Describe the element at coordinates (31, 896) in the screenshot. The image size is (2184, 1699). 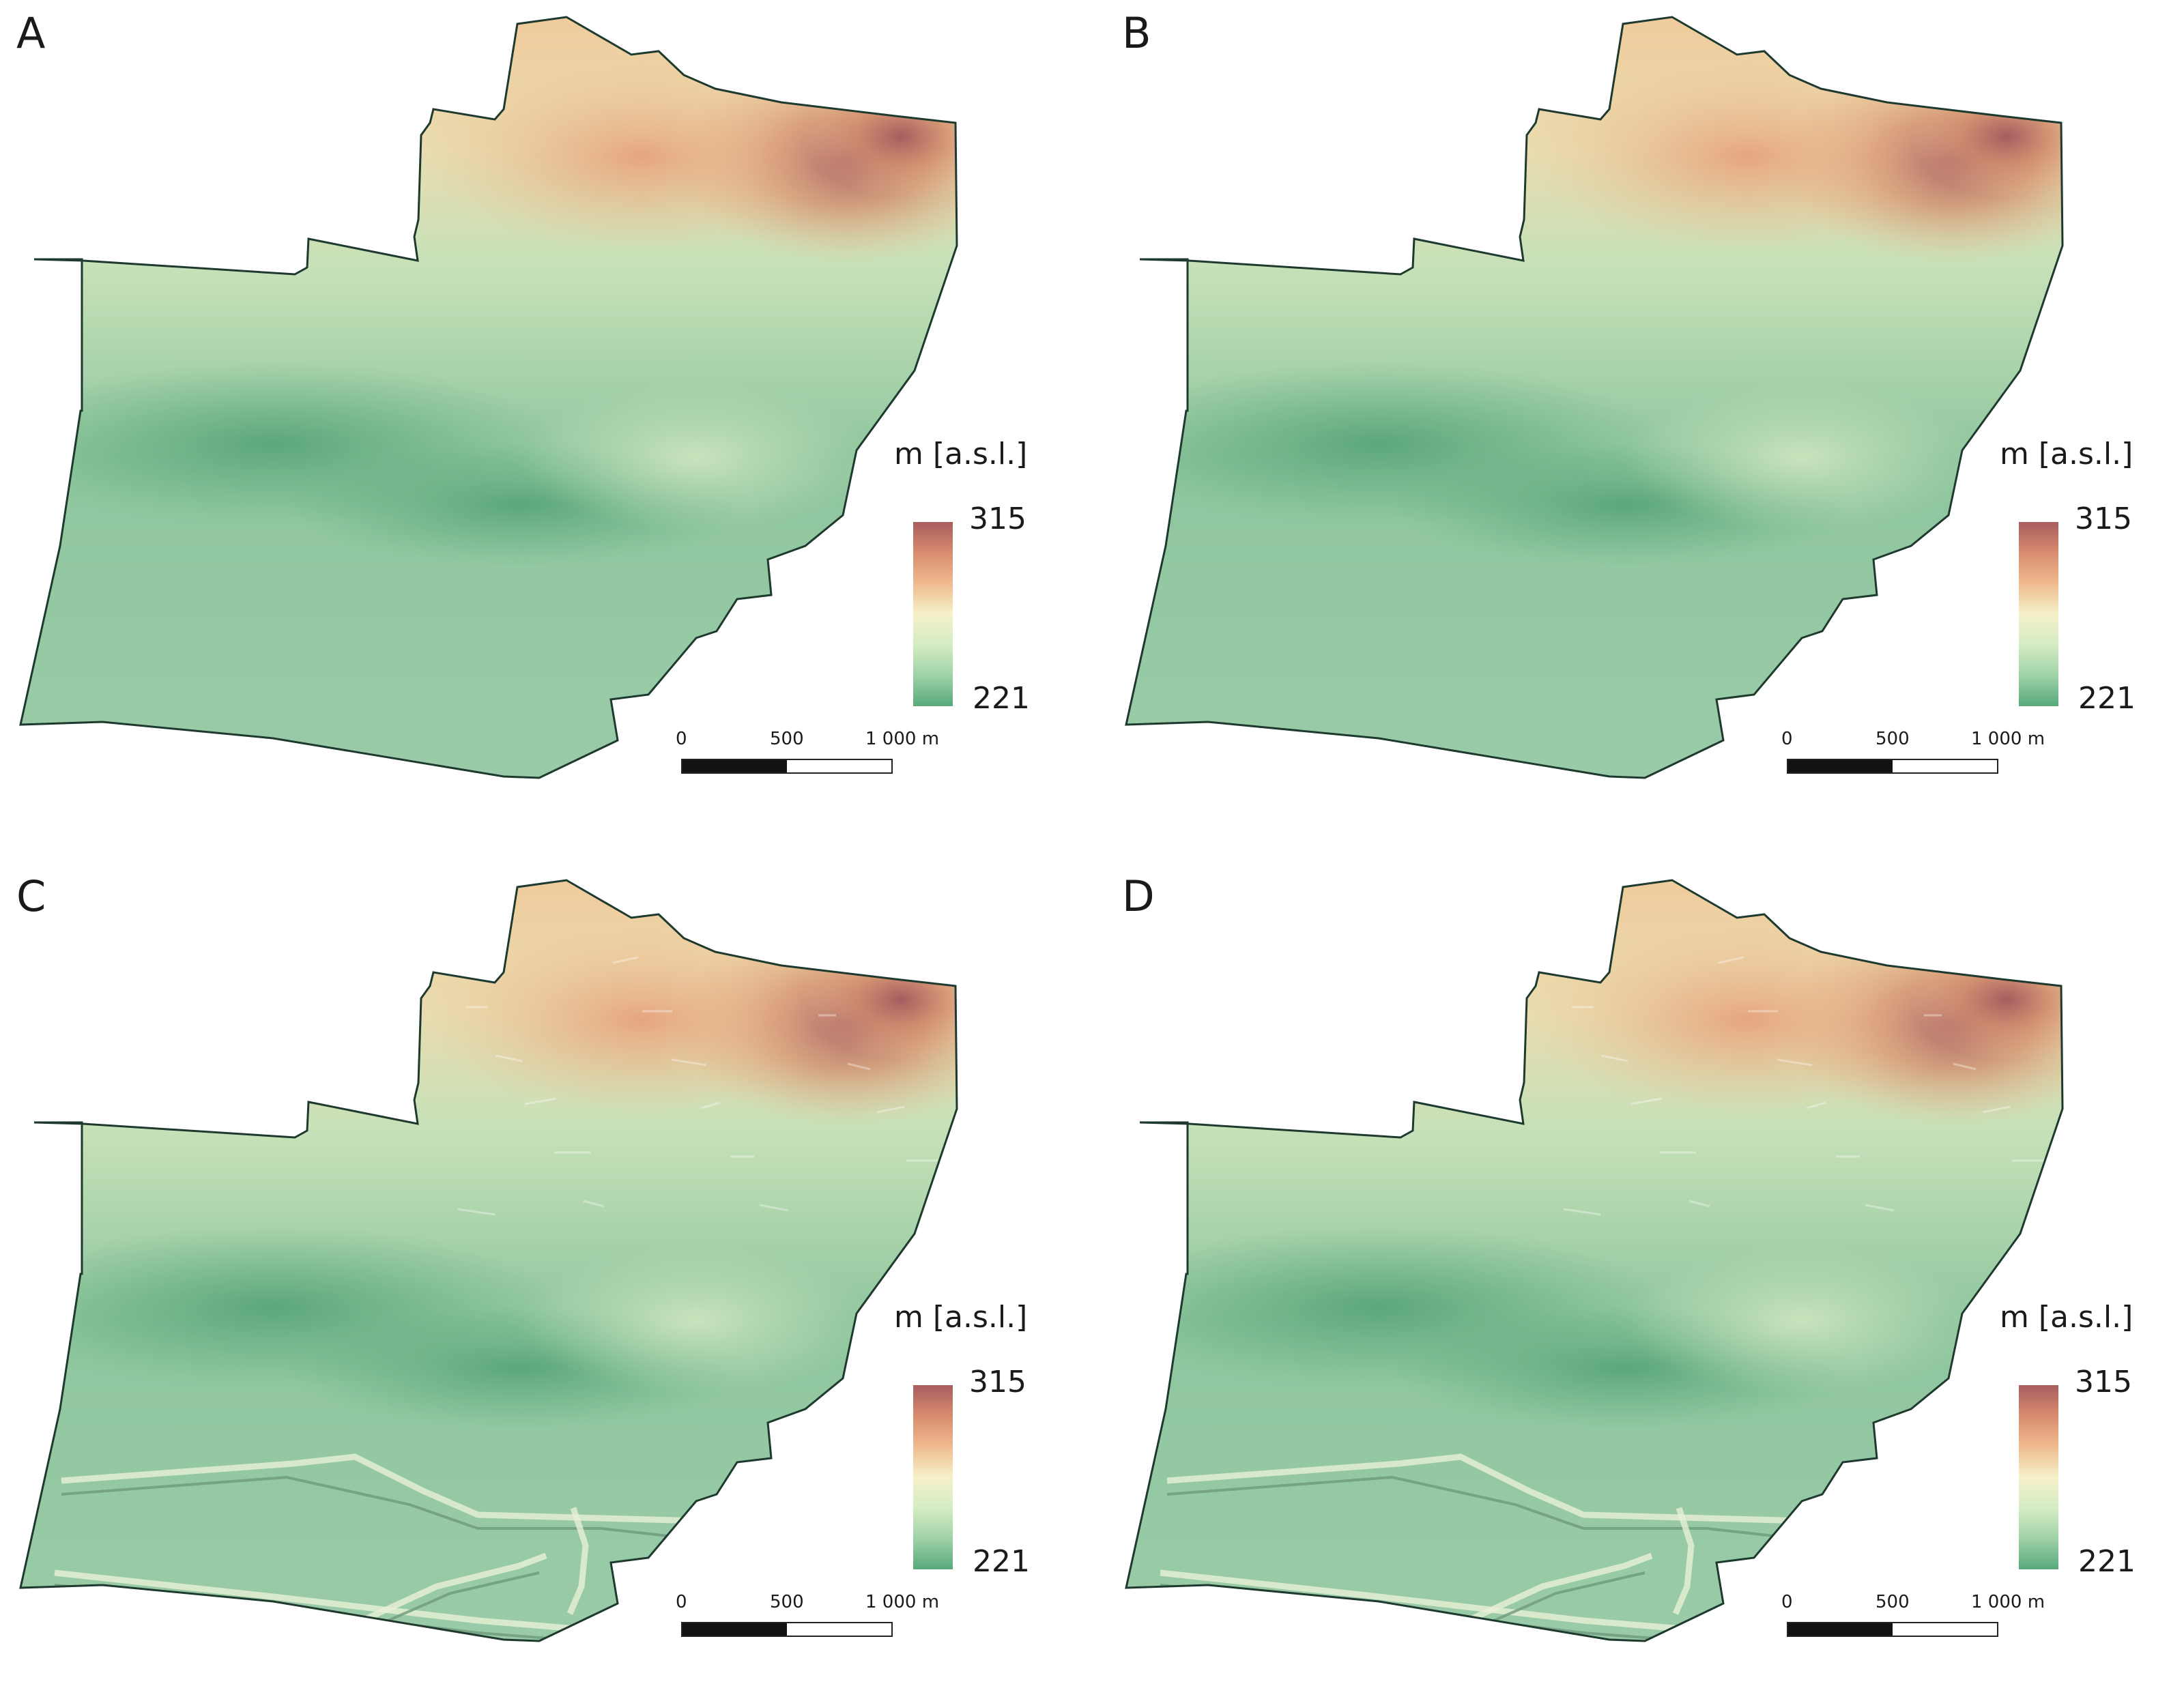
I see `panel-label: C` at that location.